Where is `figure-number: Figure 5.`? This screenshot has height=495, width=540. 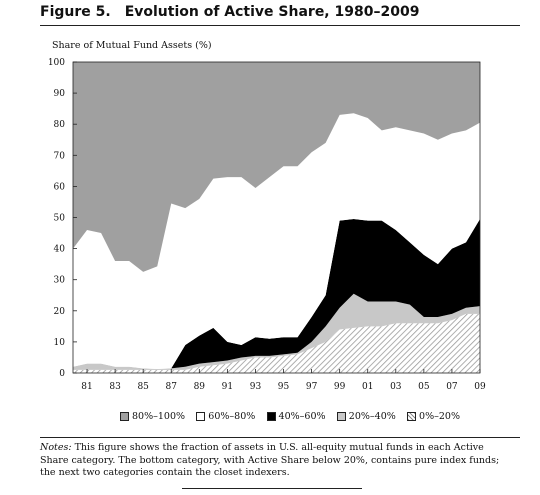
figure-number: Figure 5. is located at coordinates (75, 12).